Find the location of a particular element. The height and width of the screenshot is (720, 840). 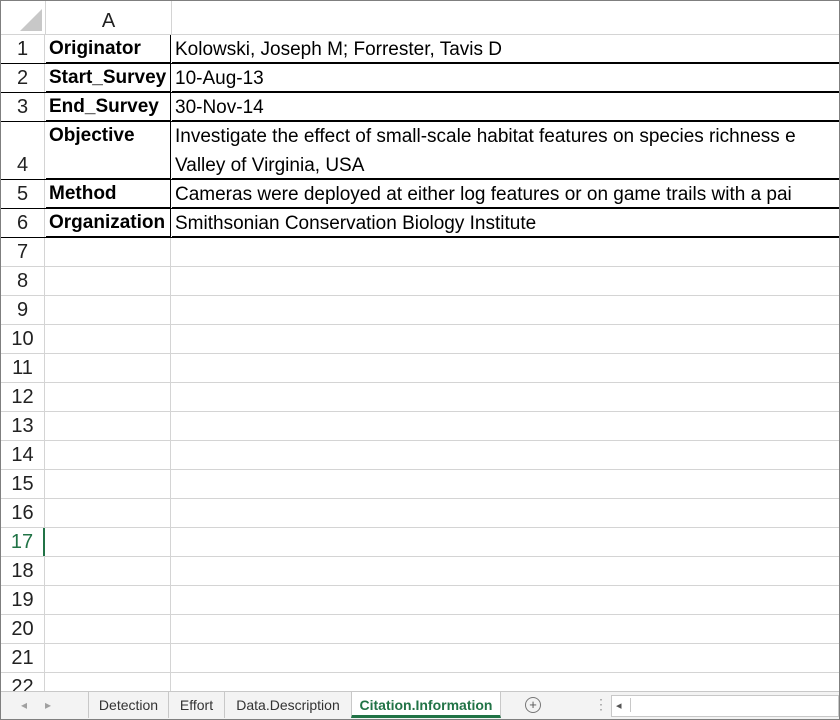

table-row: 10 is located at coordinates (420, 339).